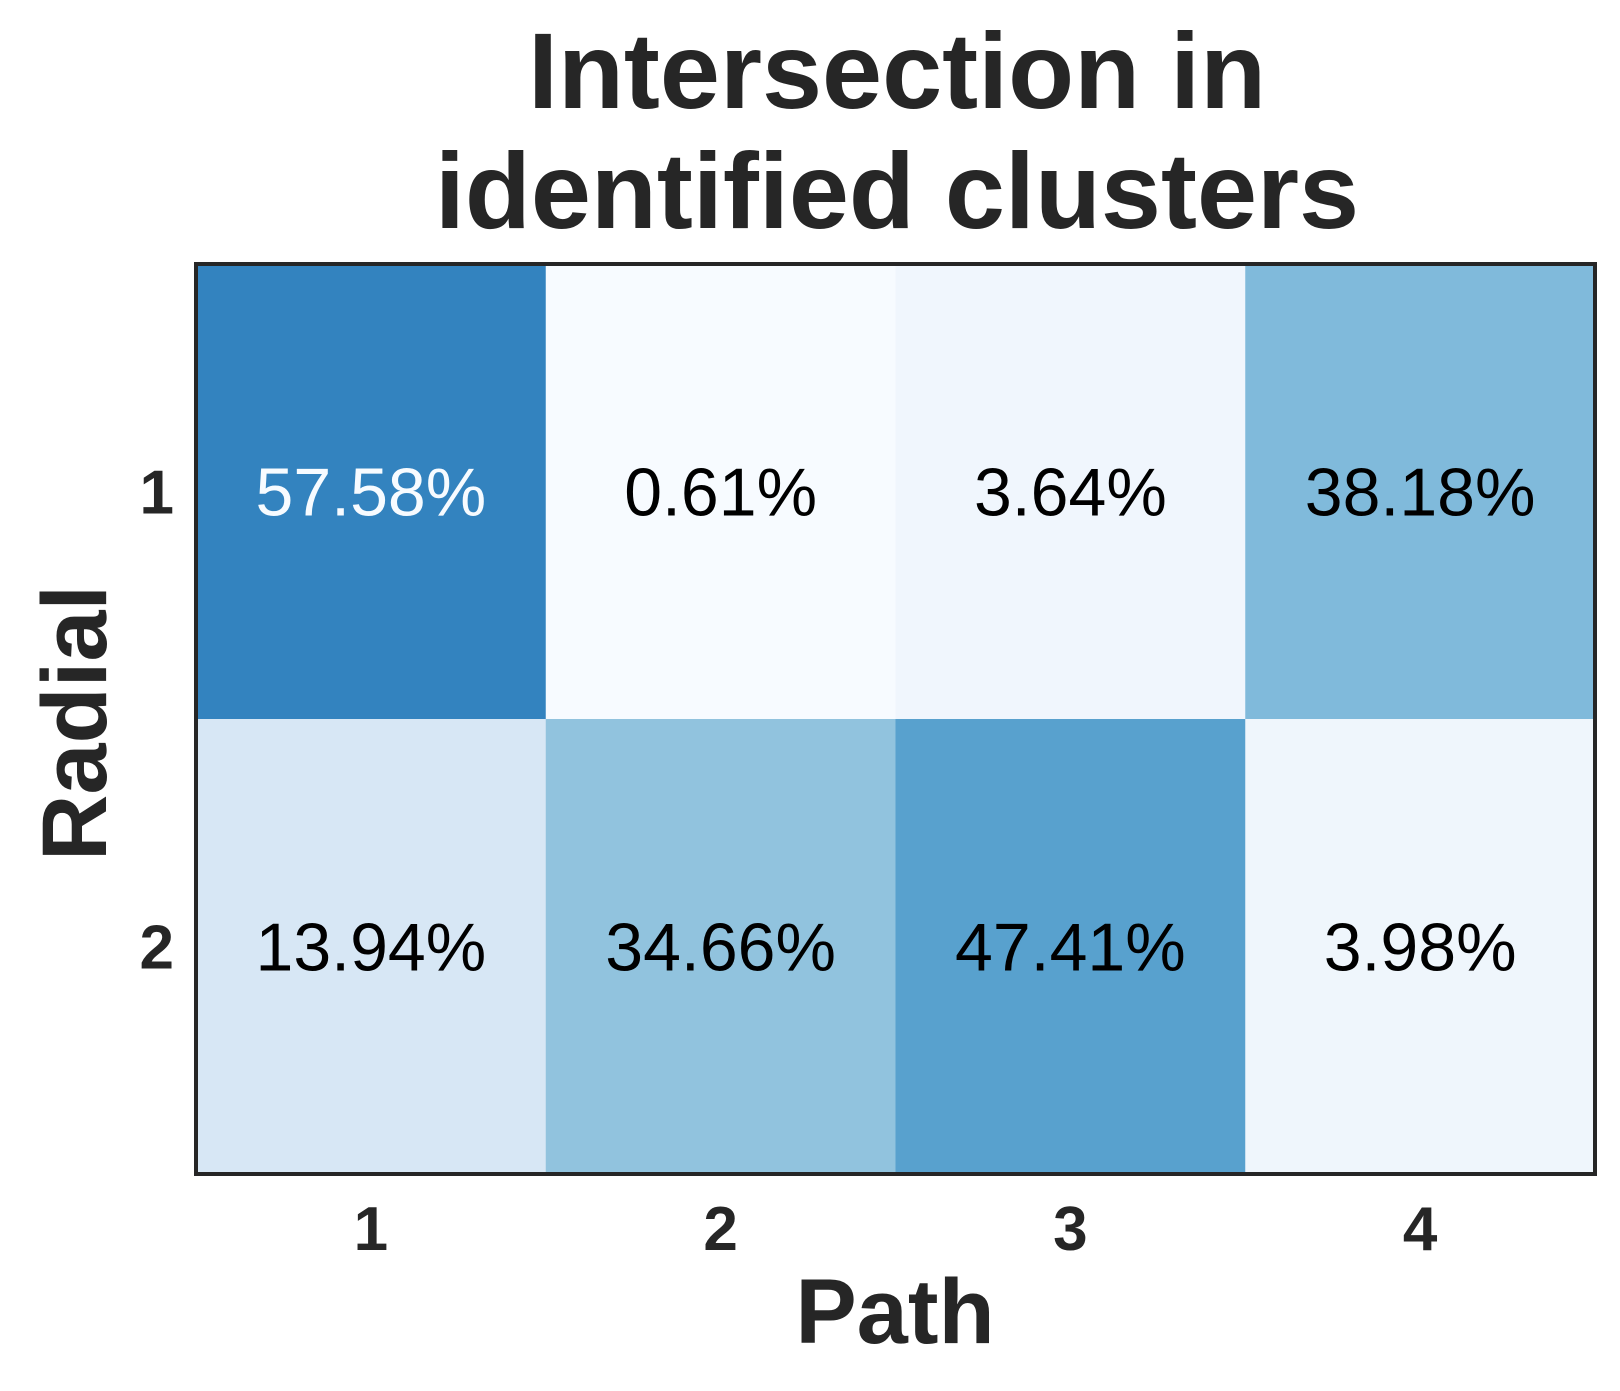 The image size is (1620, 1391). I want to click on x-tick-label: 4, so click(1420, 1229).